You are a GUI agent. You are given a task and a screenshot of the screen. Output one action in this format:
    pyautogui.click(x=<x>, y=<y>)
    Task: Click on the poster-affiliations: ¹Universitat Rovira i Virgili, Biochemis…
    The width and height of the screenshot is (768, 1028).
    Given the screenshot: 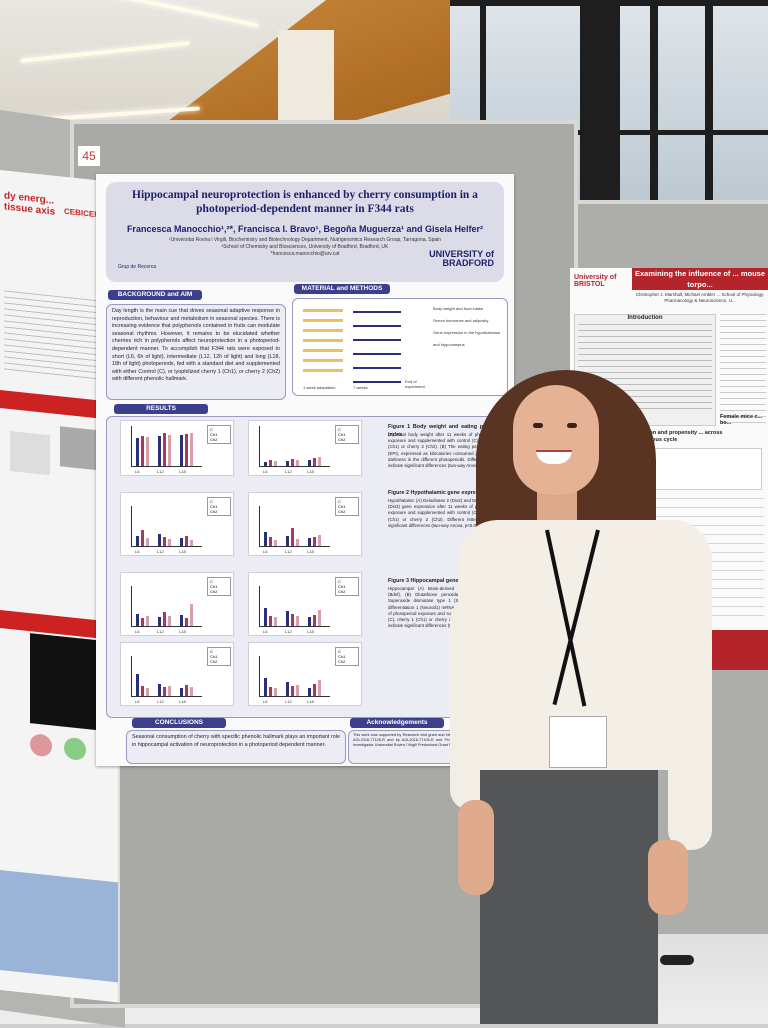 What is the action you would take?
    pyautogui.click(x=305, y=247)
    